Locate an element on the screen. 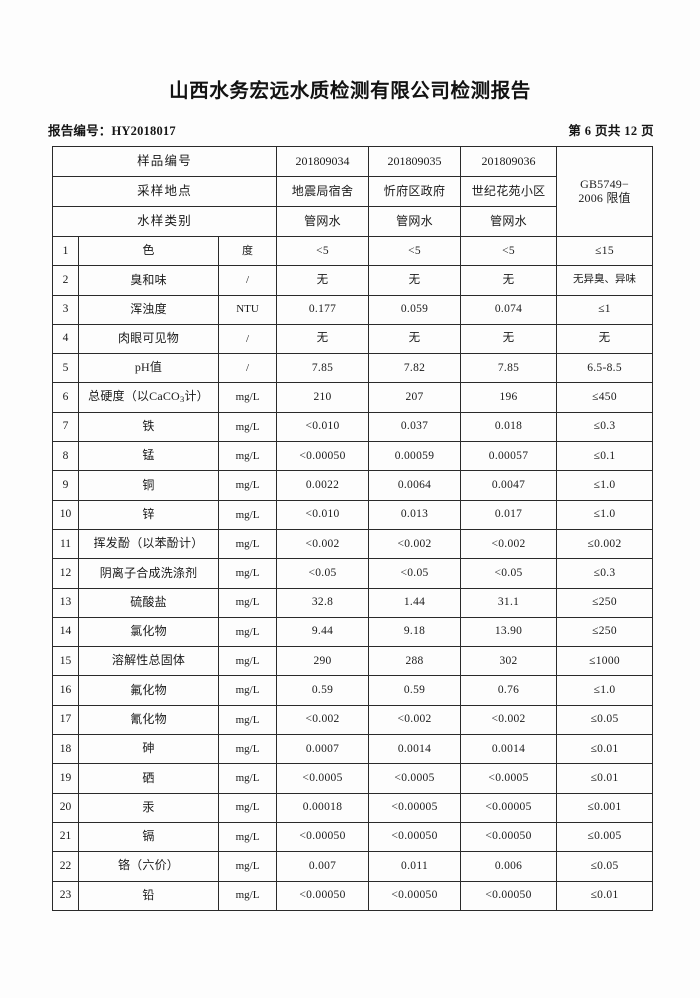 This screenshot has width=700, height=998. sample-3-value: 无 is located at coordinates (509, 339).